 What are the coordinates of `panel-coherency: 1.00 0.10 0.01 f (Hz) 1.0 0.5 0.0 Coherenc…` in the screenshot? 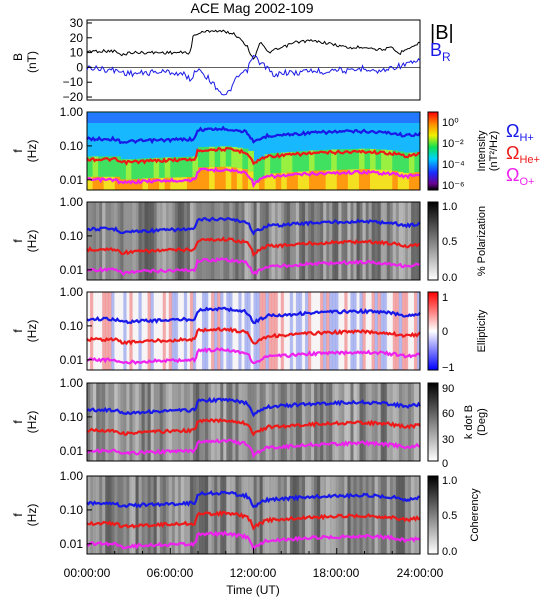 It's located at (246, 513).